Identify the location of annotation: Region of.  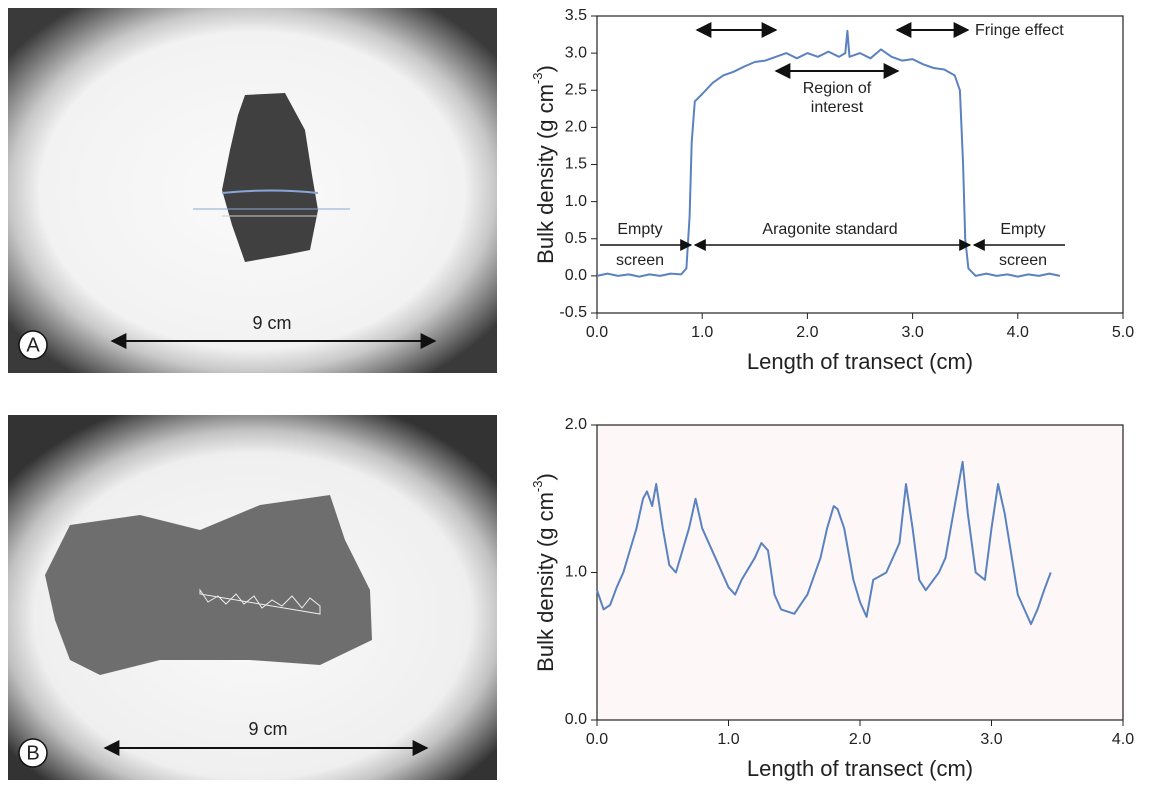
(837, 88).